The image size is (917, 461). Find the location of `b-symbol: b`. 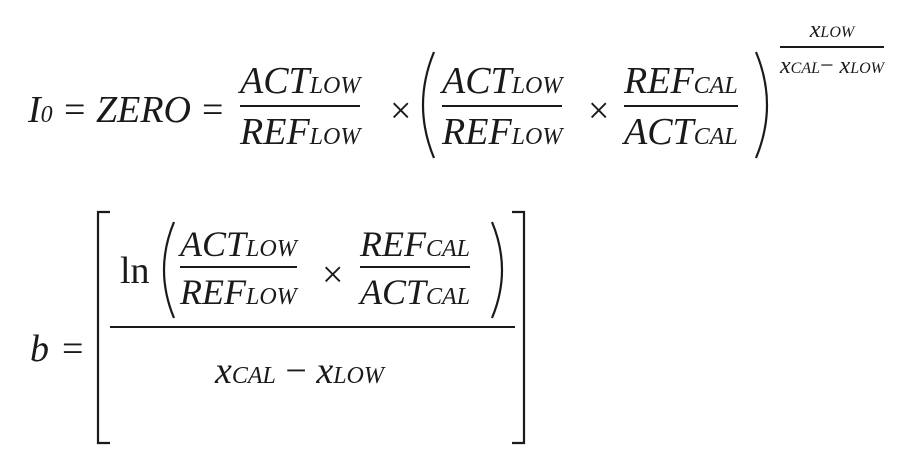

b-symbol: b is located at coordinates (39, 349).